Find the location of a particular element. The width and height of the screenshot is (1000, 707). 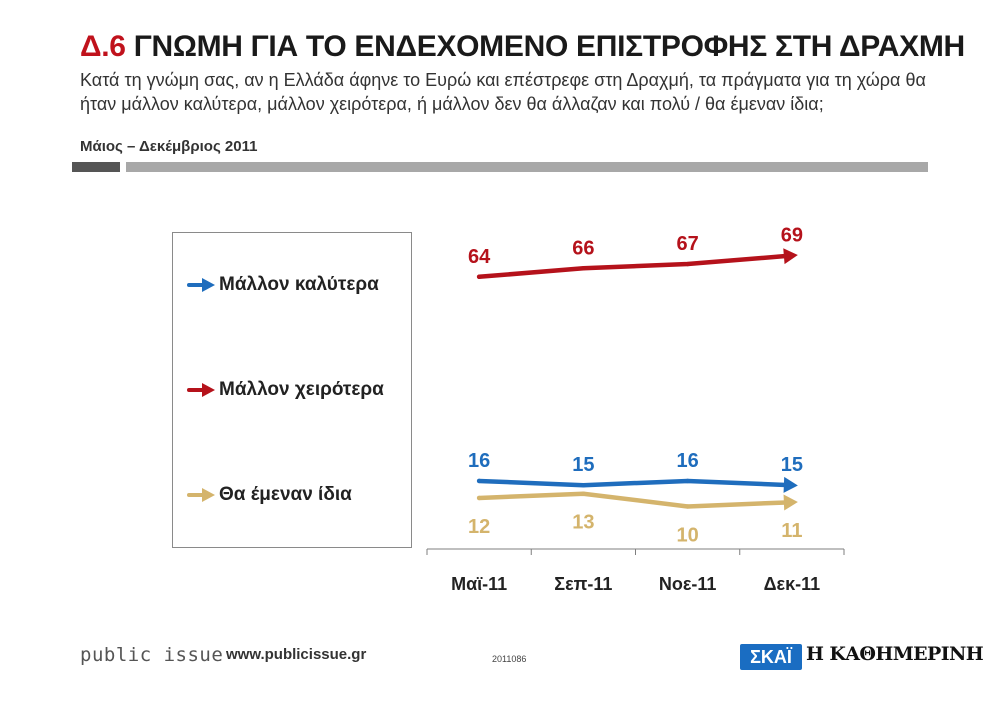

data-label: 67 is located at coordinates (688, 244).